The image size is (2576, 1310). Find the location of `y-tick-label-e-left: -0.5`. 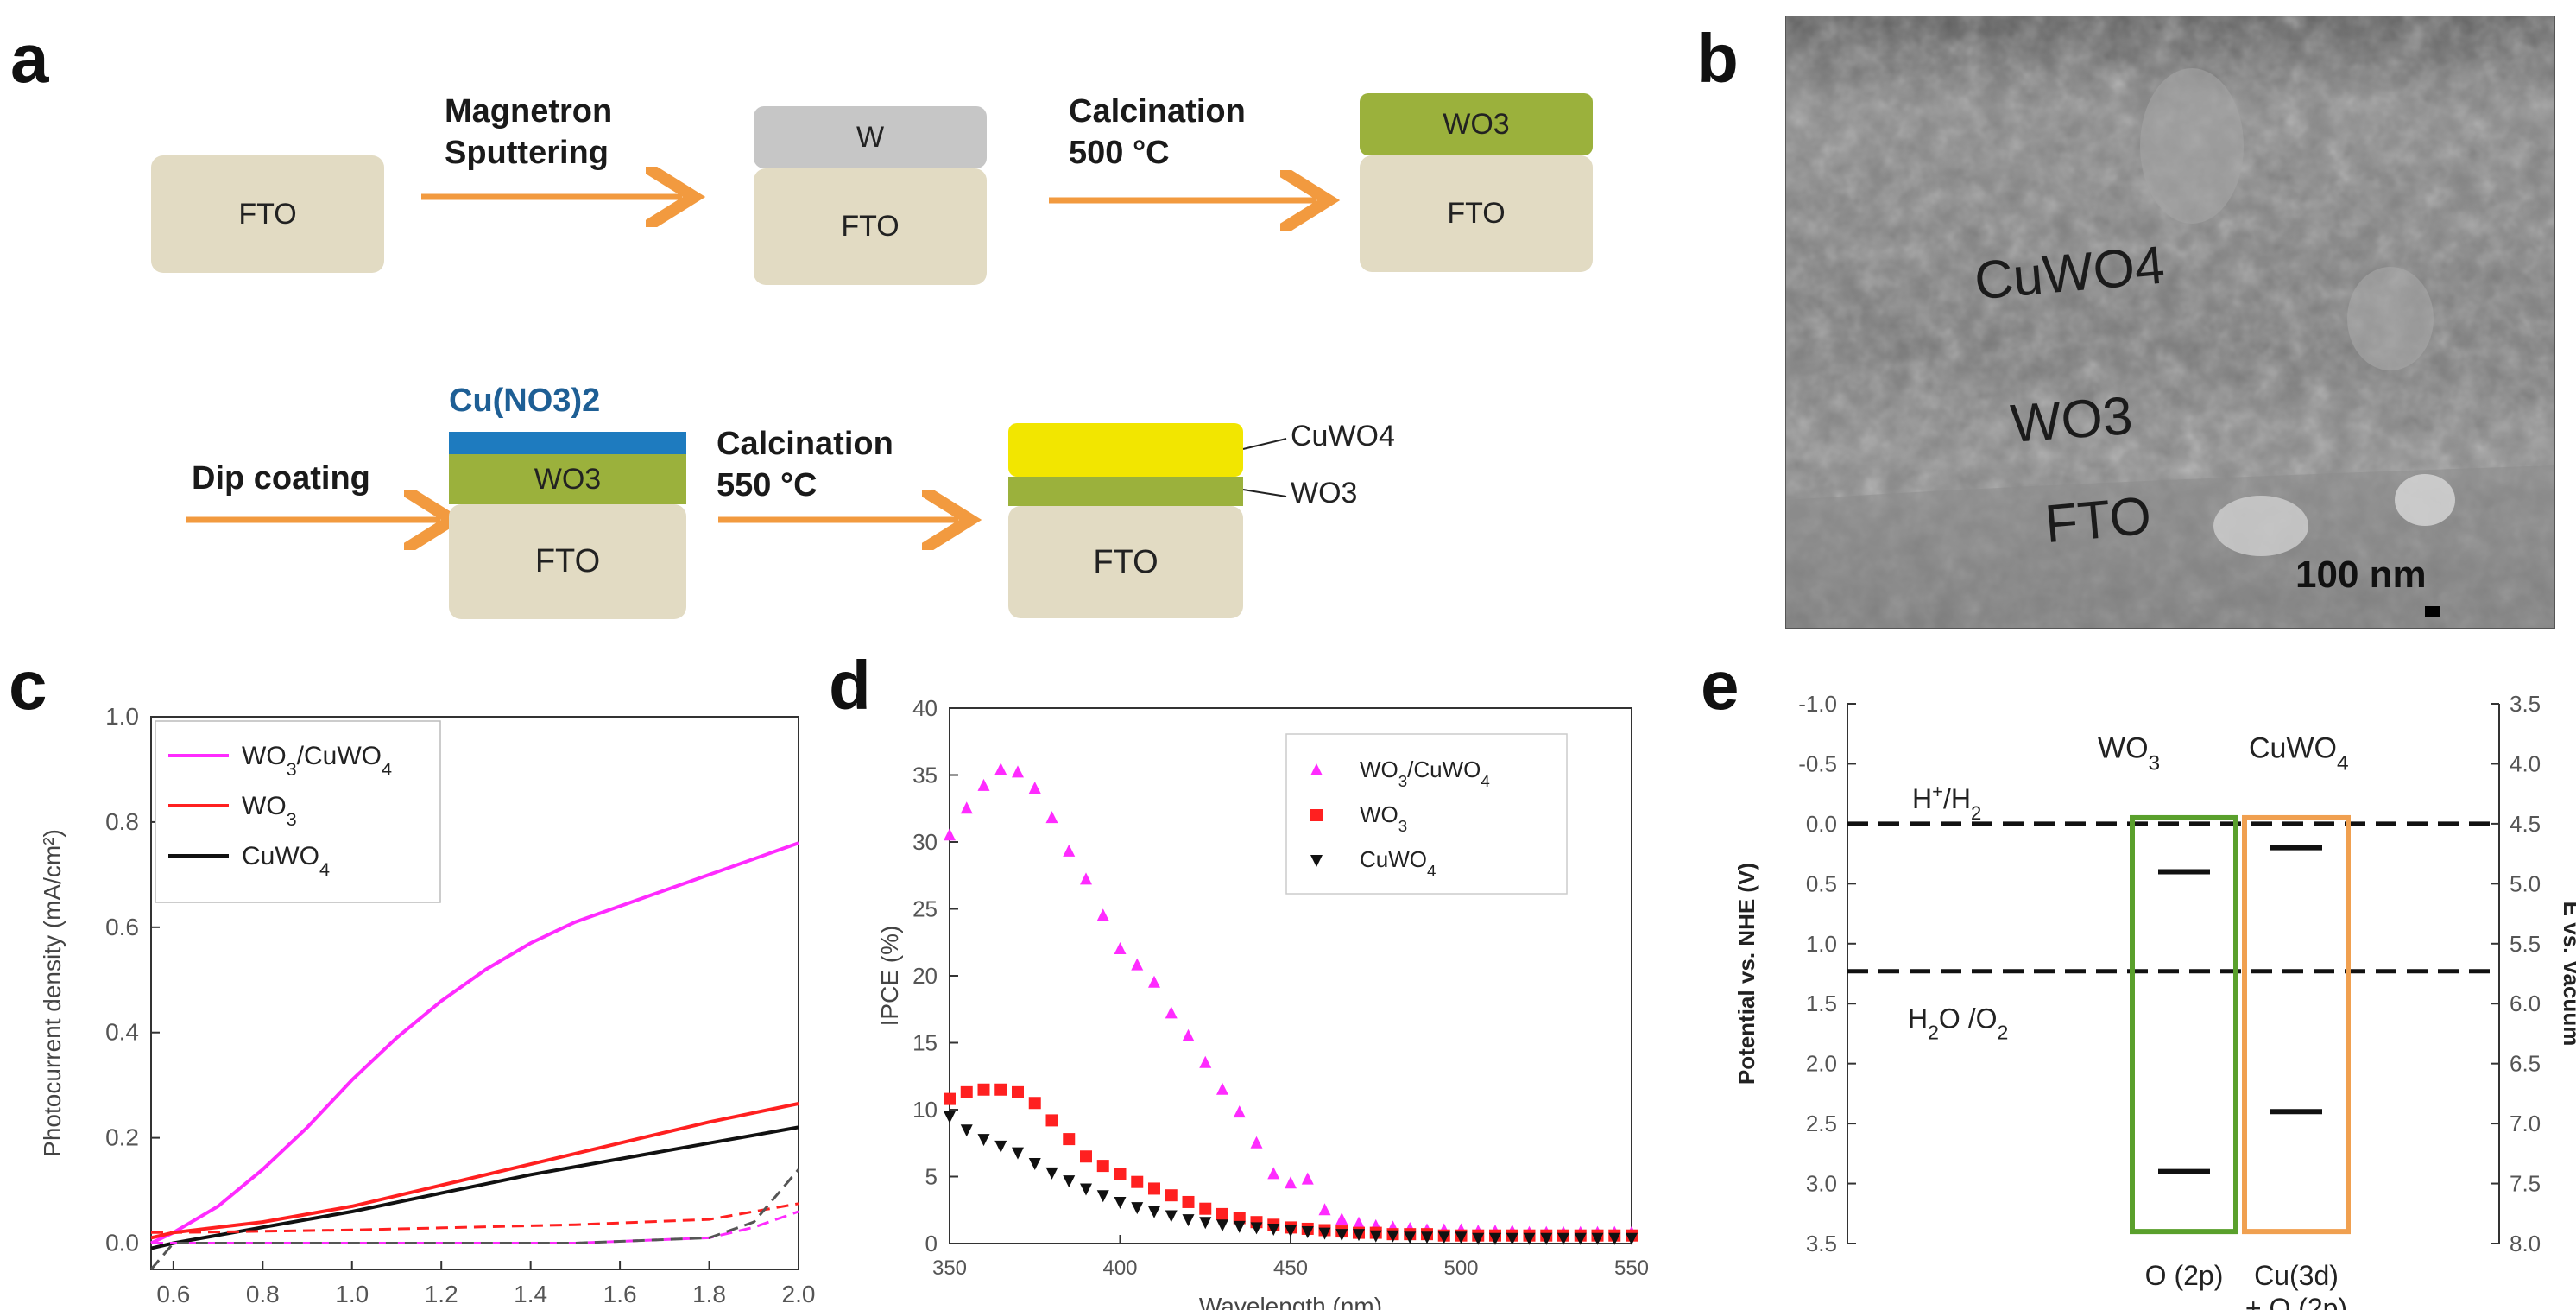

y-tick-label-e-left: -0.5 is located at coordinates (1817, 763).